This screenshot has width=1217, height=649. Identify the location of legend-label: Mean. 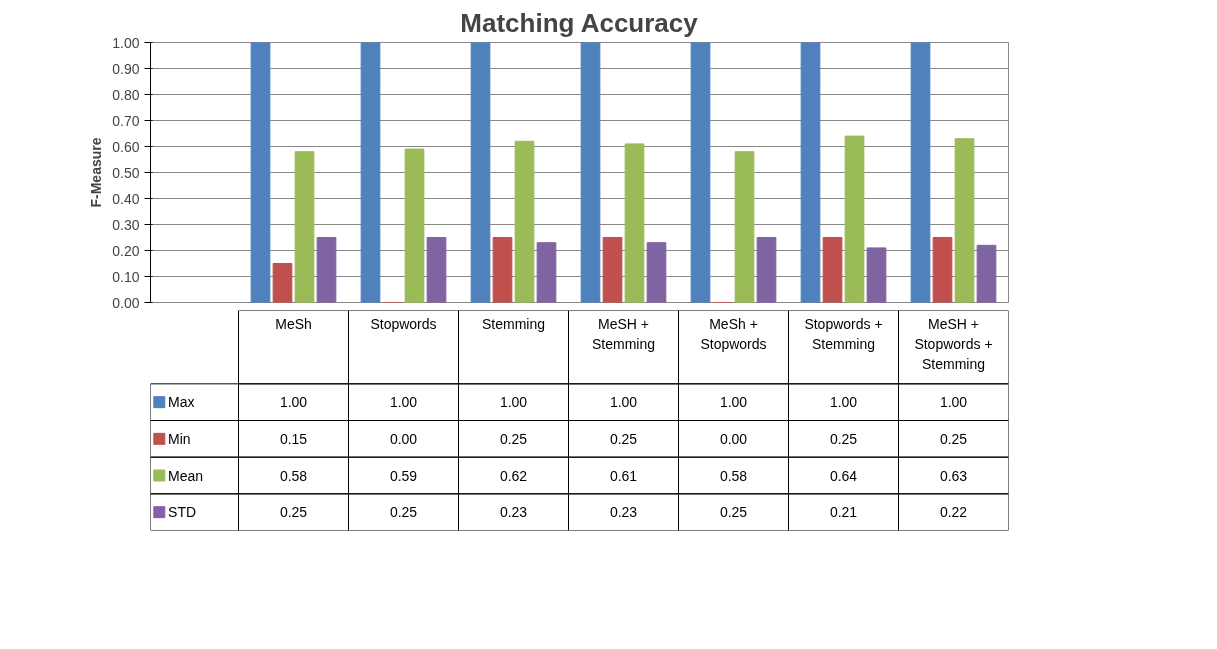
(186, 475).